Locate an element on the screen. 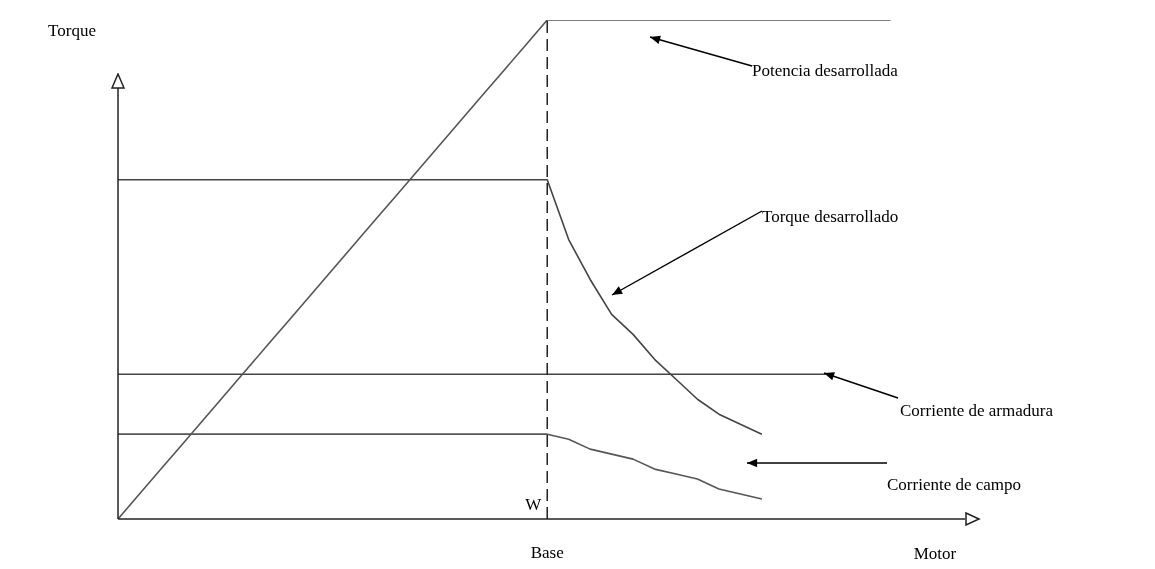 This screenshot has width=1155, height=569. text: Torque desarrollado is located at coordinates (830, 217).